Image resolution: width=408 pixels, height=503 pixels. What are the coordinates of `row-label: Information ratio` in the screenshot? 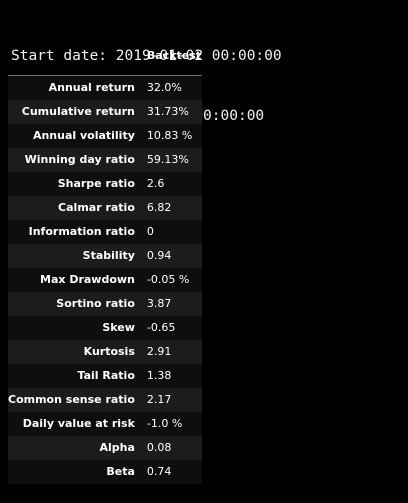 It's located at (81, 231).